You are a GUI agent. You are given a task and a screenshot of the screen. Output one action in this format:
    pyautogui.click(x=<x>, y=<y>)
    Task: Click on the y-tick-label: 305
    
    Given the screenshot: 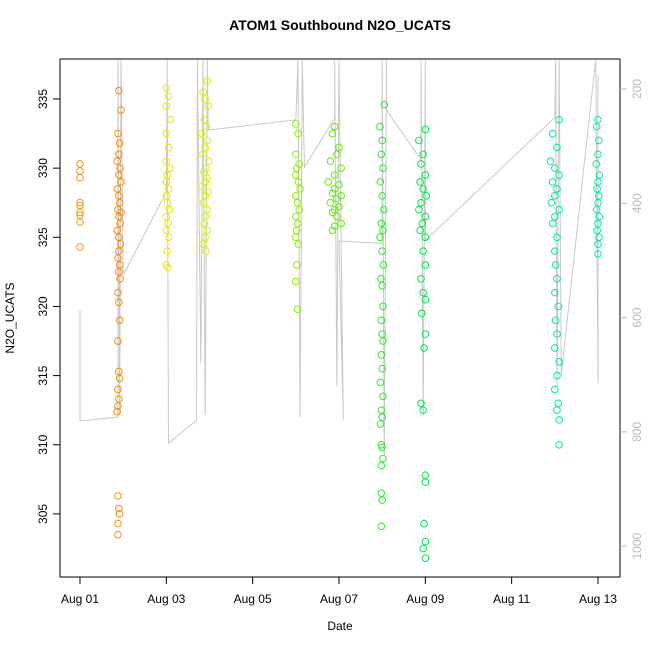 What is the action you would take?
    pyautogui.click(x=43, y=514)
    